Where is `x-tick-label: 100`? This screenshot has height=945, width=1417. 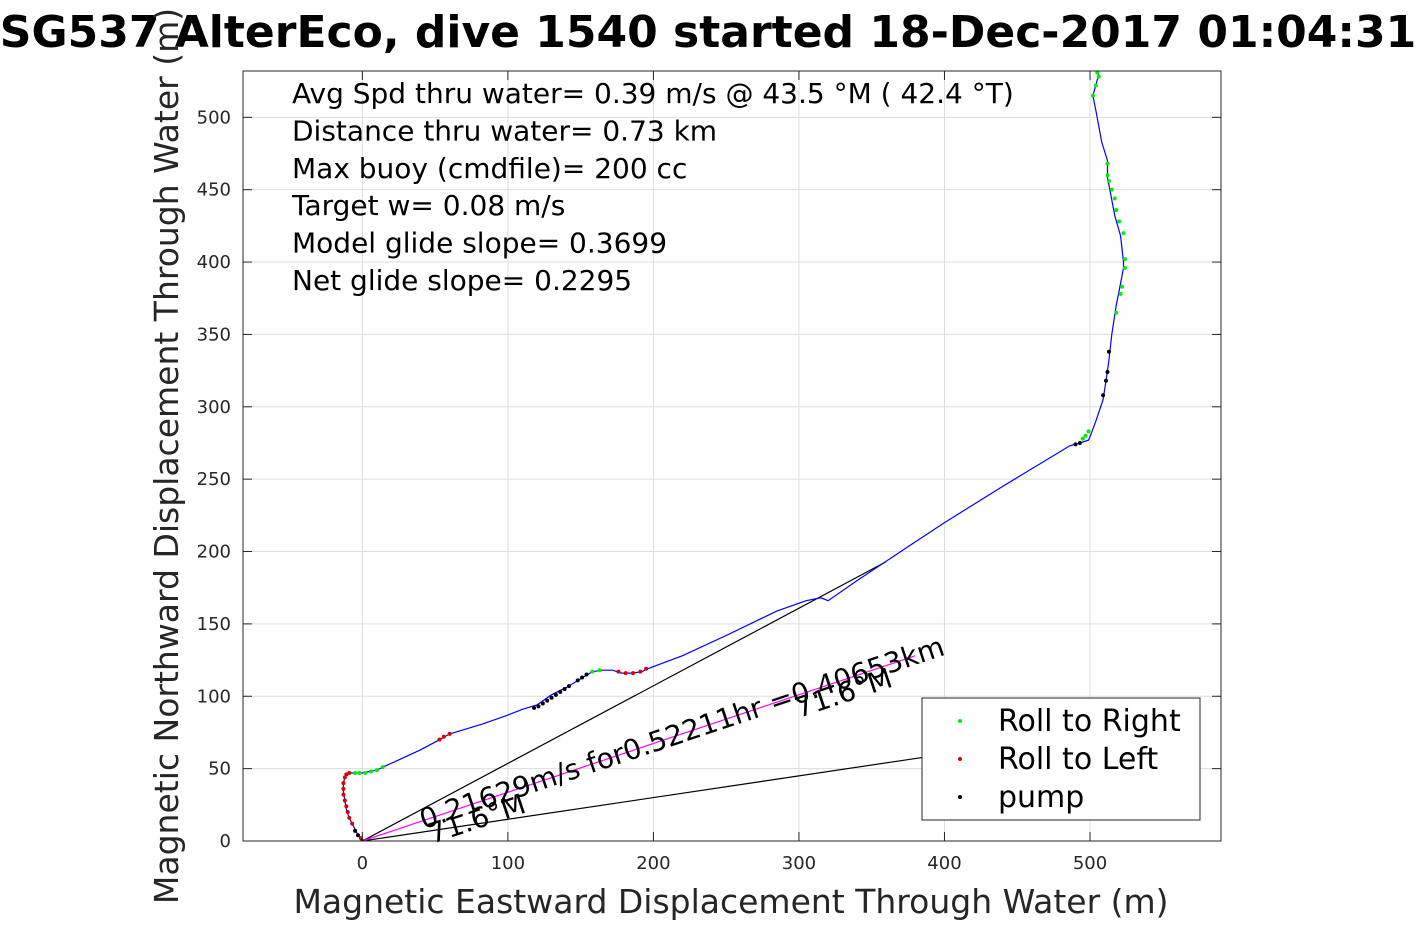
x-tick-label: 100 is located at coordinates (508, 863).